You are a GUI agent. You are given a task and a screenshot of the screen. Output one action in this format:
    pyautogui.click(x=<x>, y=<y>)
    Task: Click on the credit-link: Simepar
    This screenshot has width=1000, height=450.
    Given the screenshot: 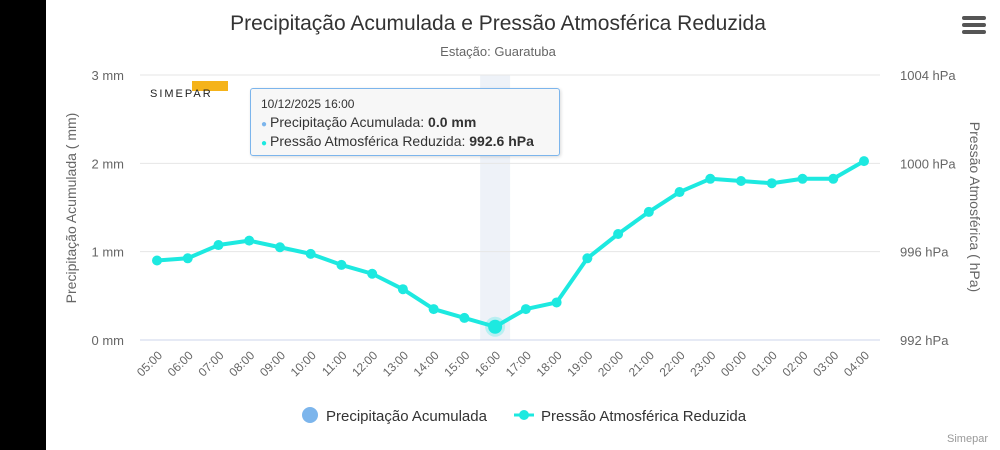 What is the action you would take?
    pyautogui.click(x=967, y=439)
    